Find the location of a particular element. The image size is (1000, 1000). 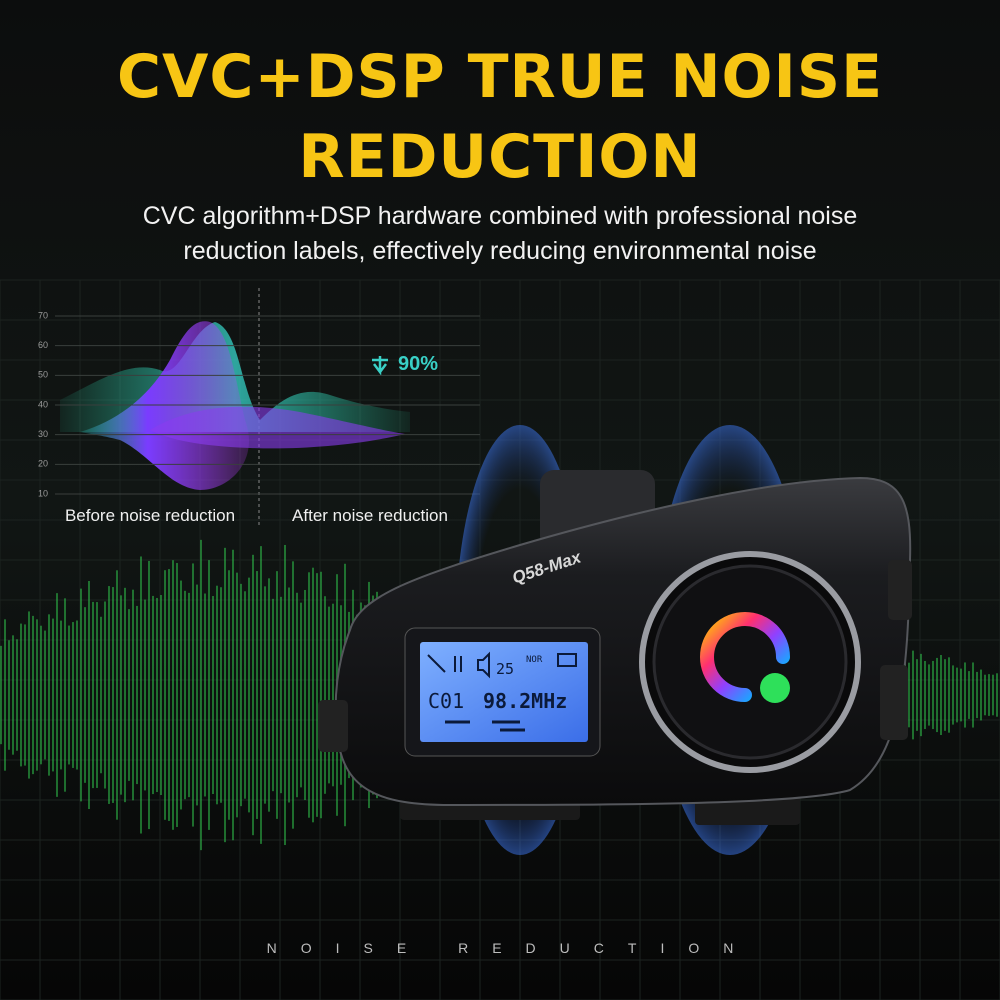

lcd-mode: NOR is located at coordinates (534, 660).